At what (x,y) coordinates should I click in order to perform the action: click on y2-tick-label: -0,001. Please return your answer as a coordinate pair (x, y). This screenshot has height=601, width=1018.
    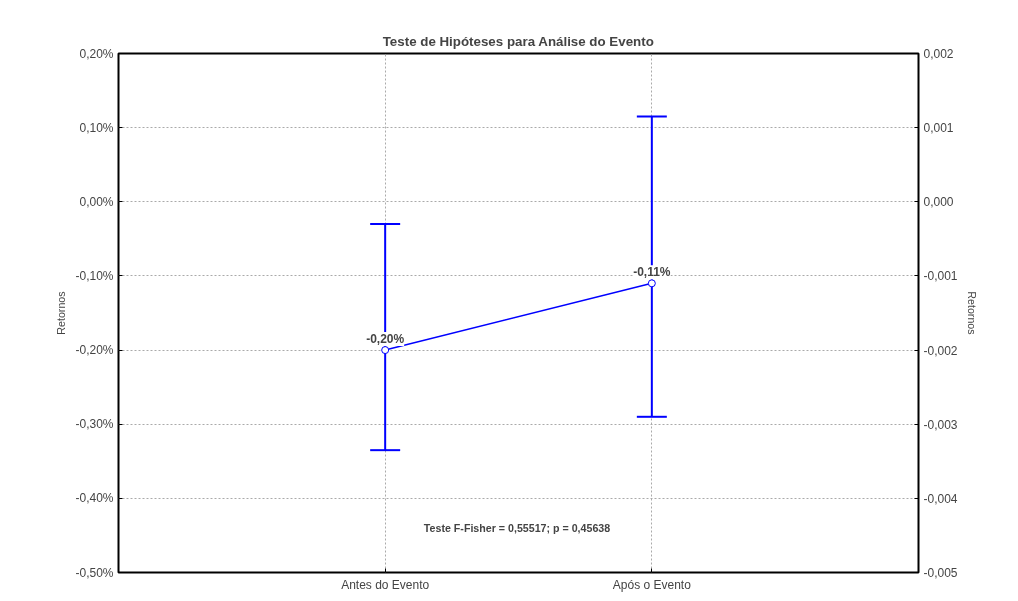
    Looking at the image, I should click on (940, 276).